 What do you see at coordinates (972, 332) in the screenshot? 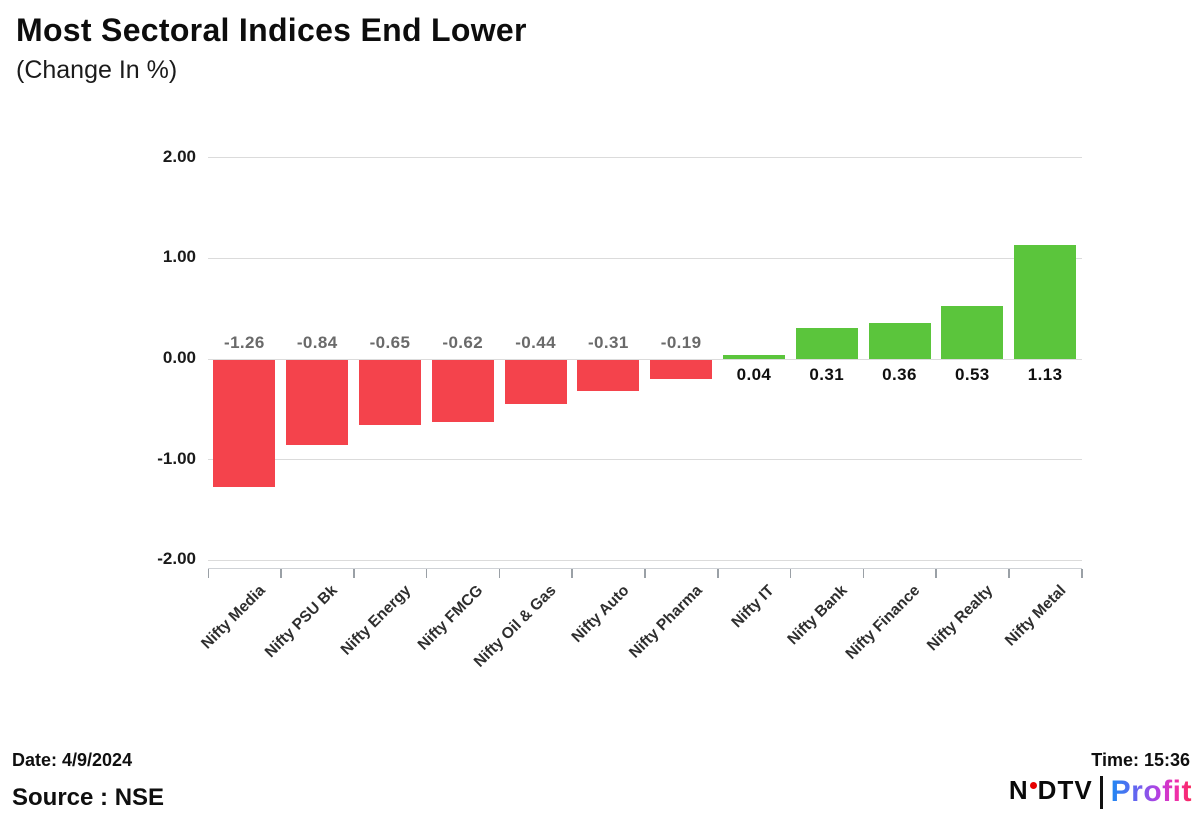
I see `bar-nifty-realty` at bounding box center [972, 332].